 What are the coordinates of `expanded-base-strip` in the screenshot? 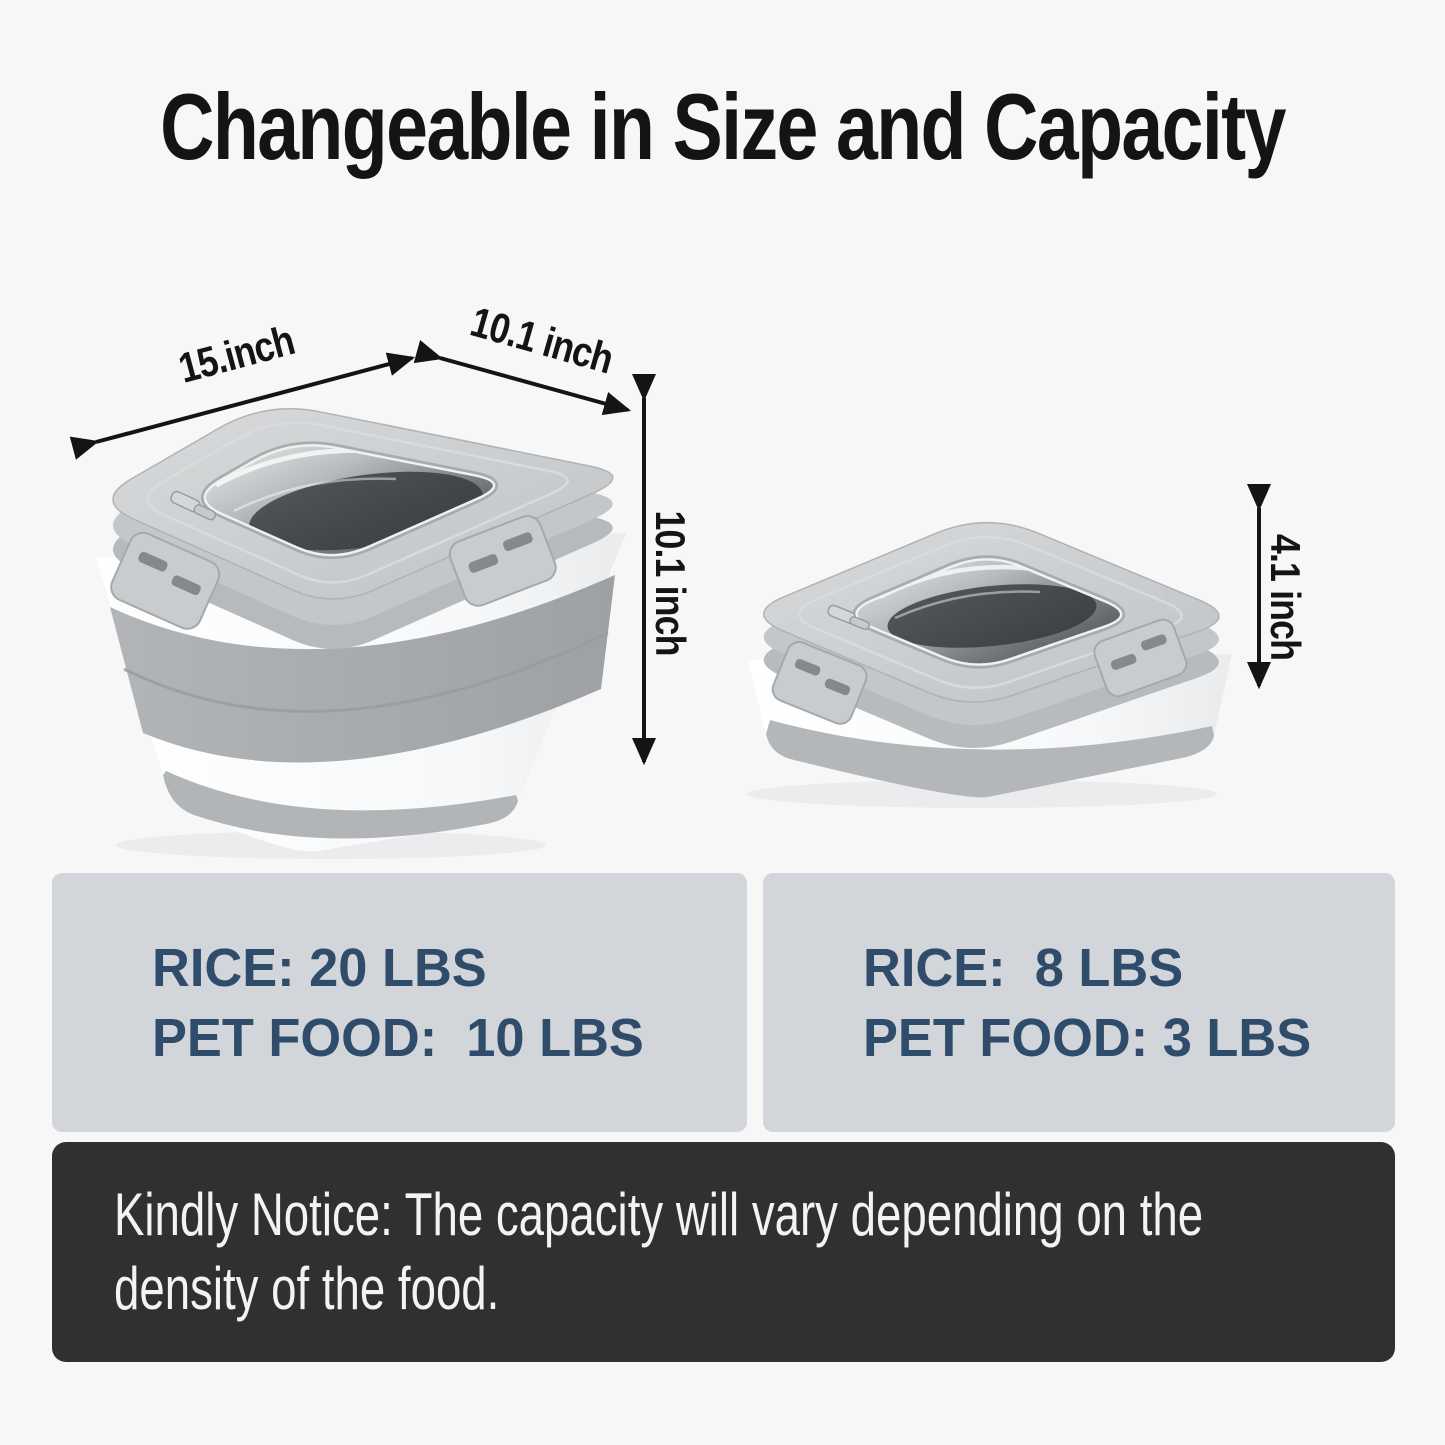 It's located at (340, 805).